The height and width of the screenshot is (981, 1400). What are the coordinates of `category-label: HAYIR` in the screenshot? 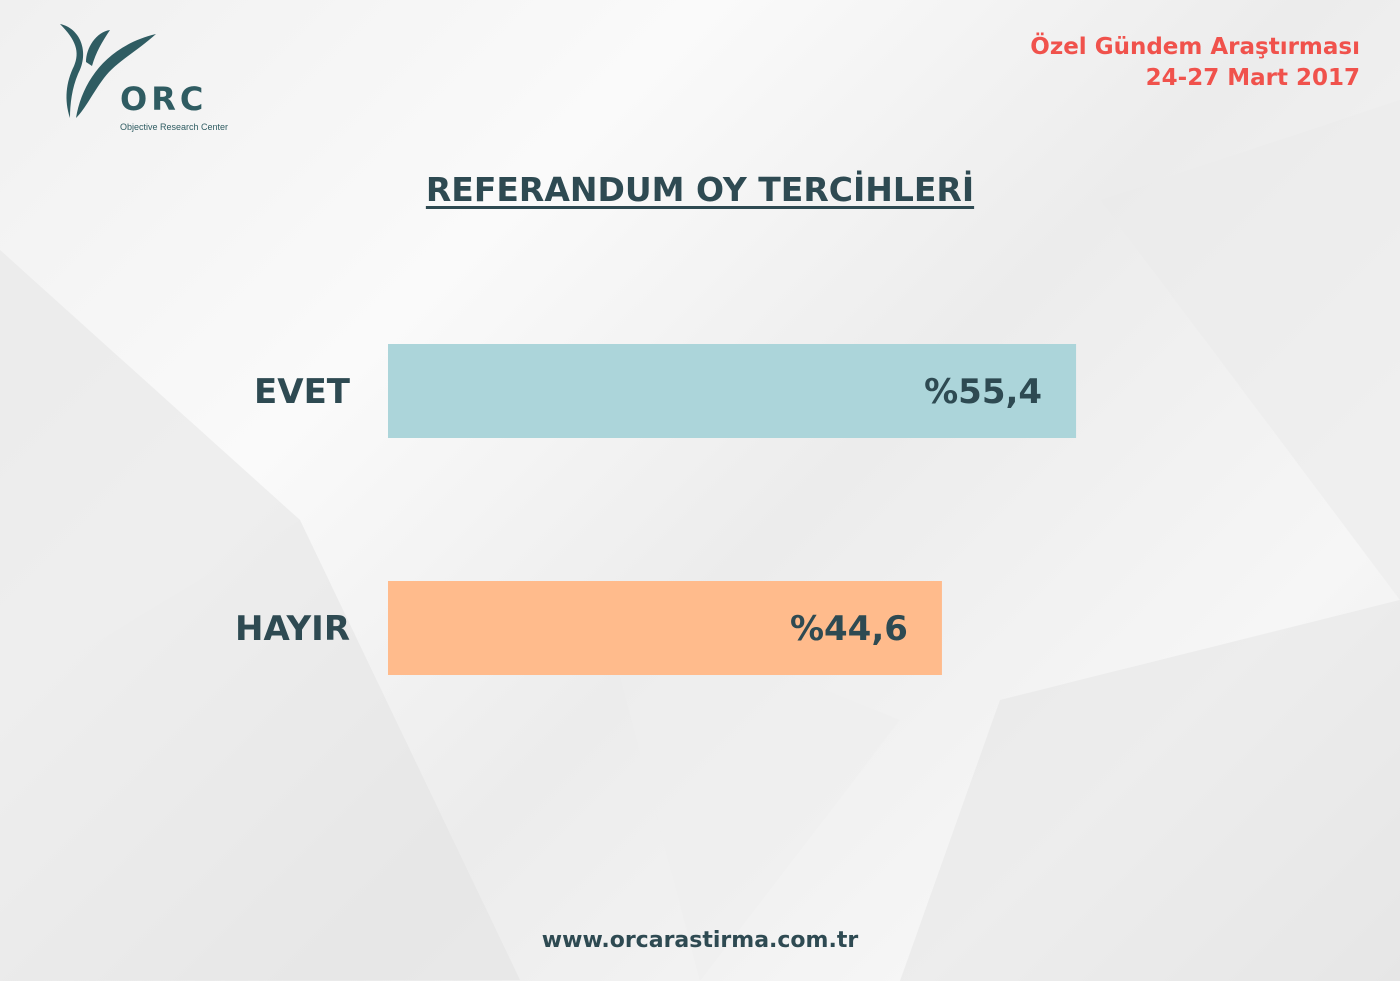 It's located at (292, 629).